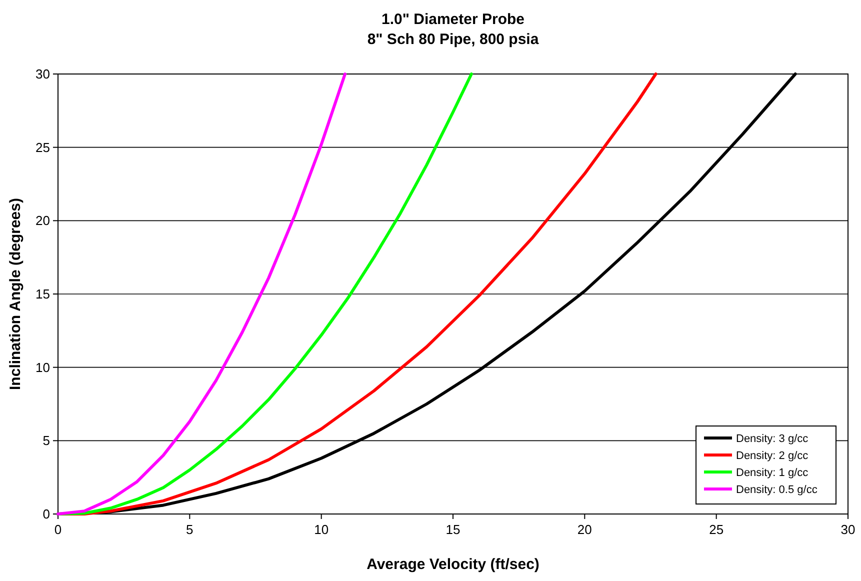  I want to click on legend-label: Density: 0.5 g/cc, so click(777, 490).